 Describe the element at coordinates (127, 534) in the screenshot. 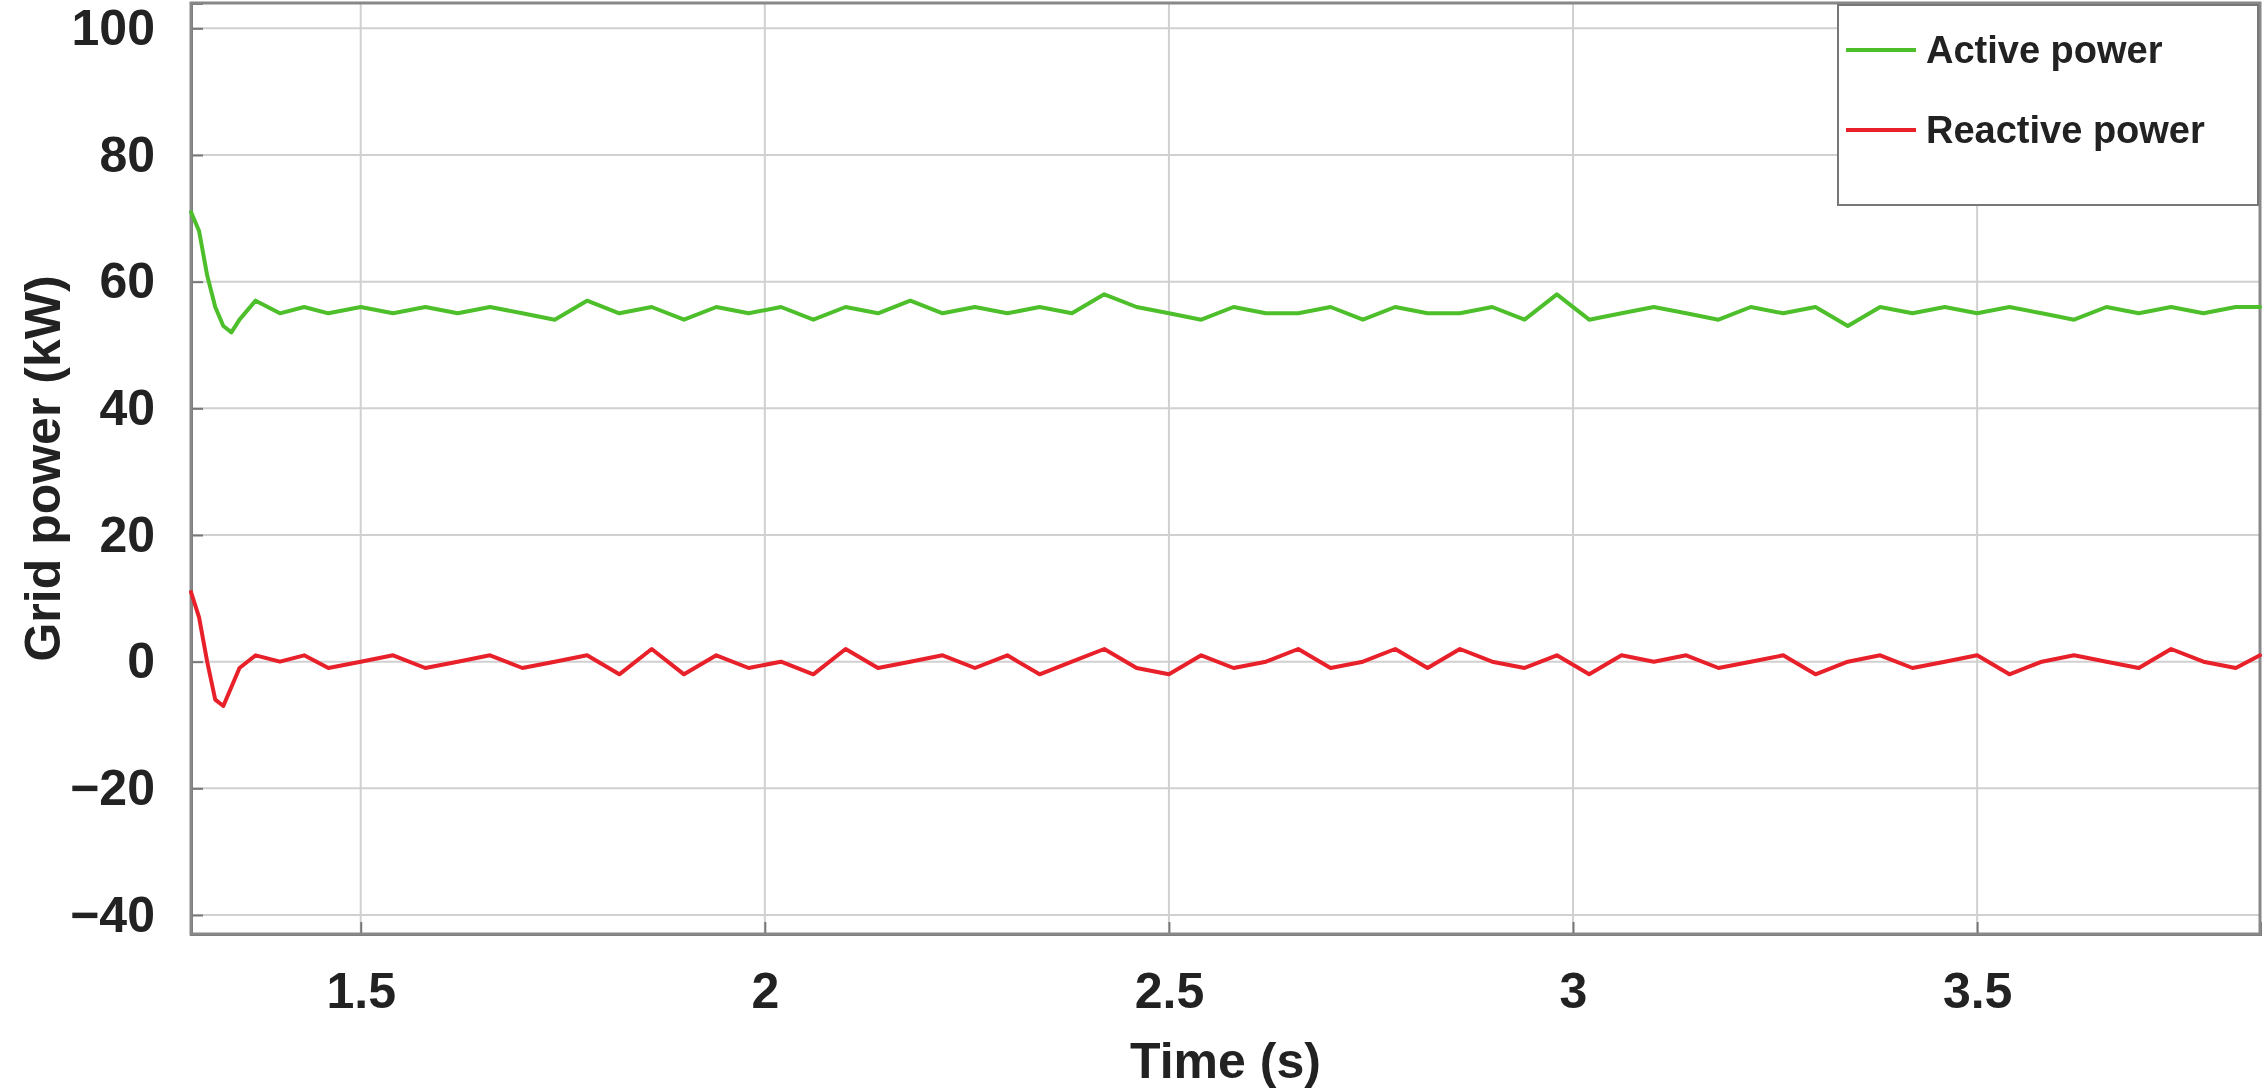

I see `y-tick-label: 20` at that location.